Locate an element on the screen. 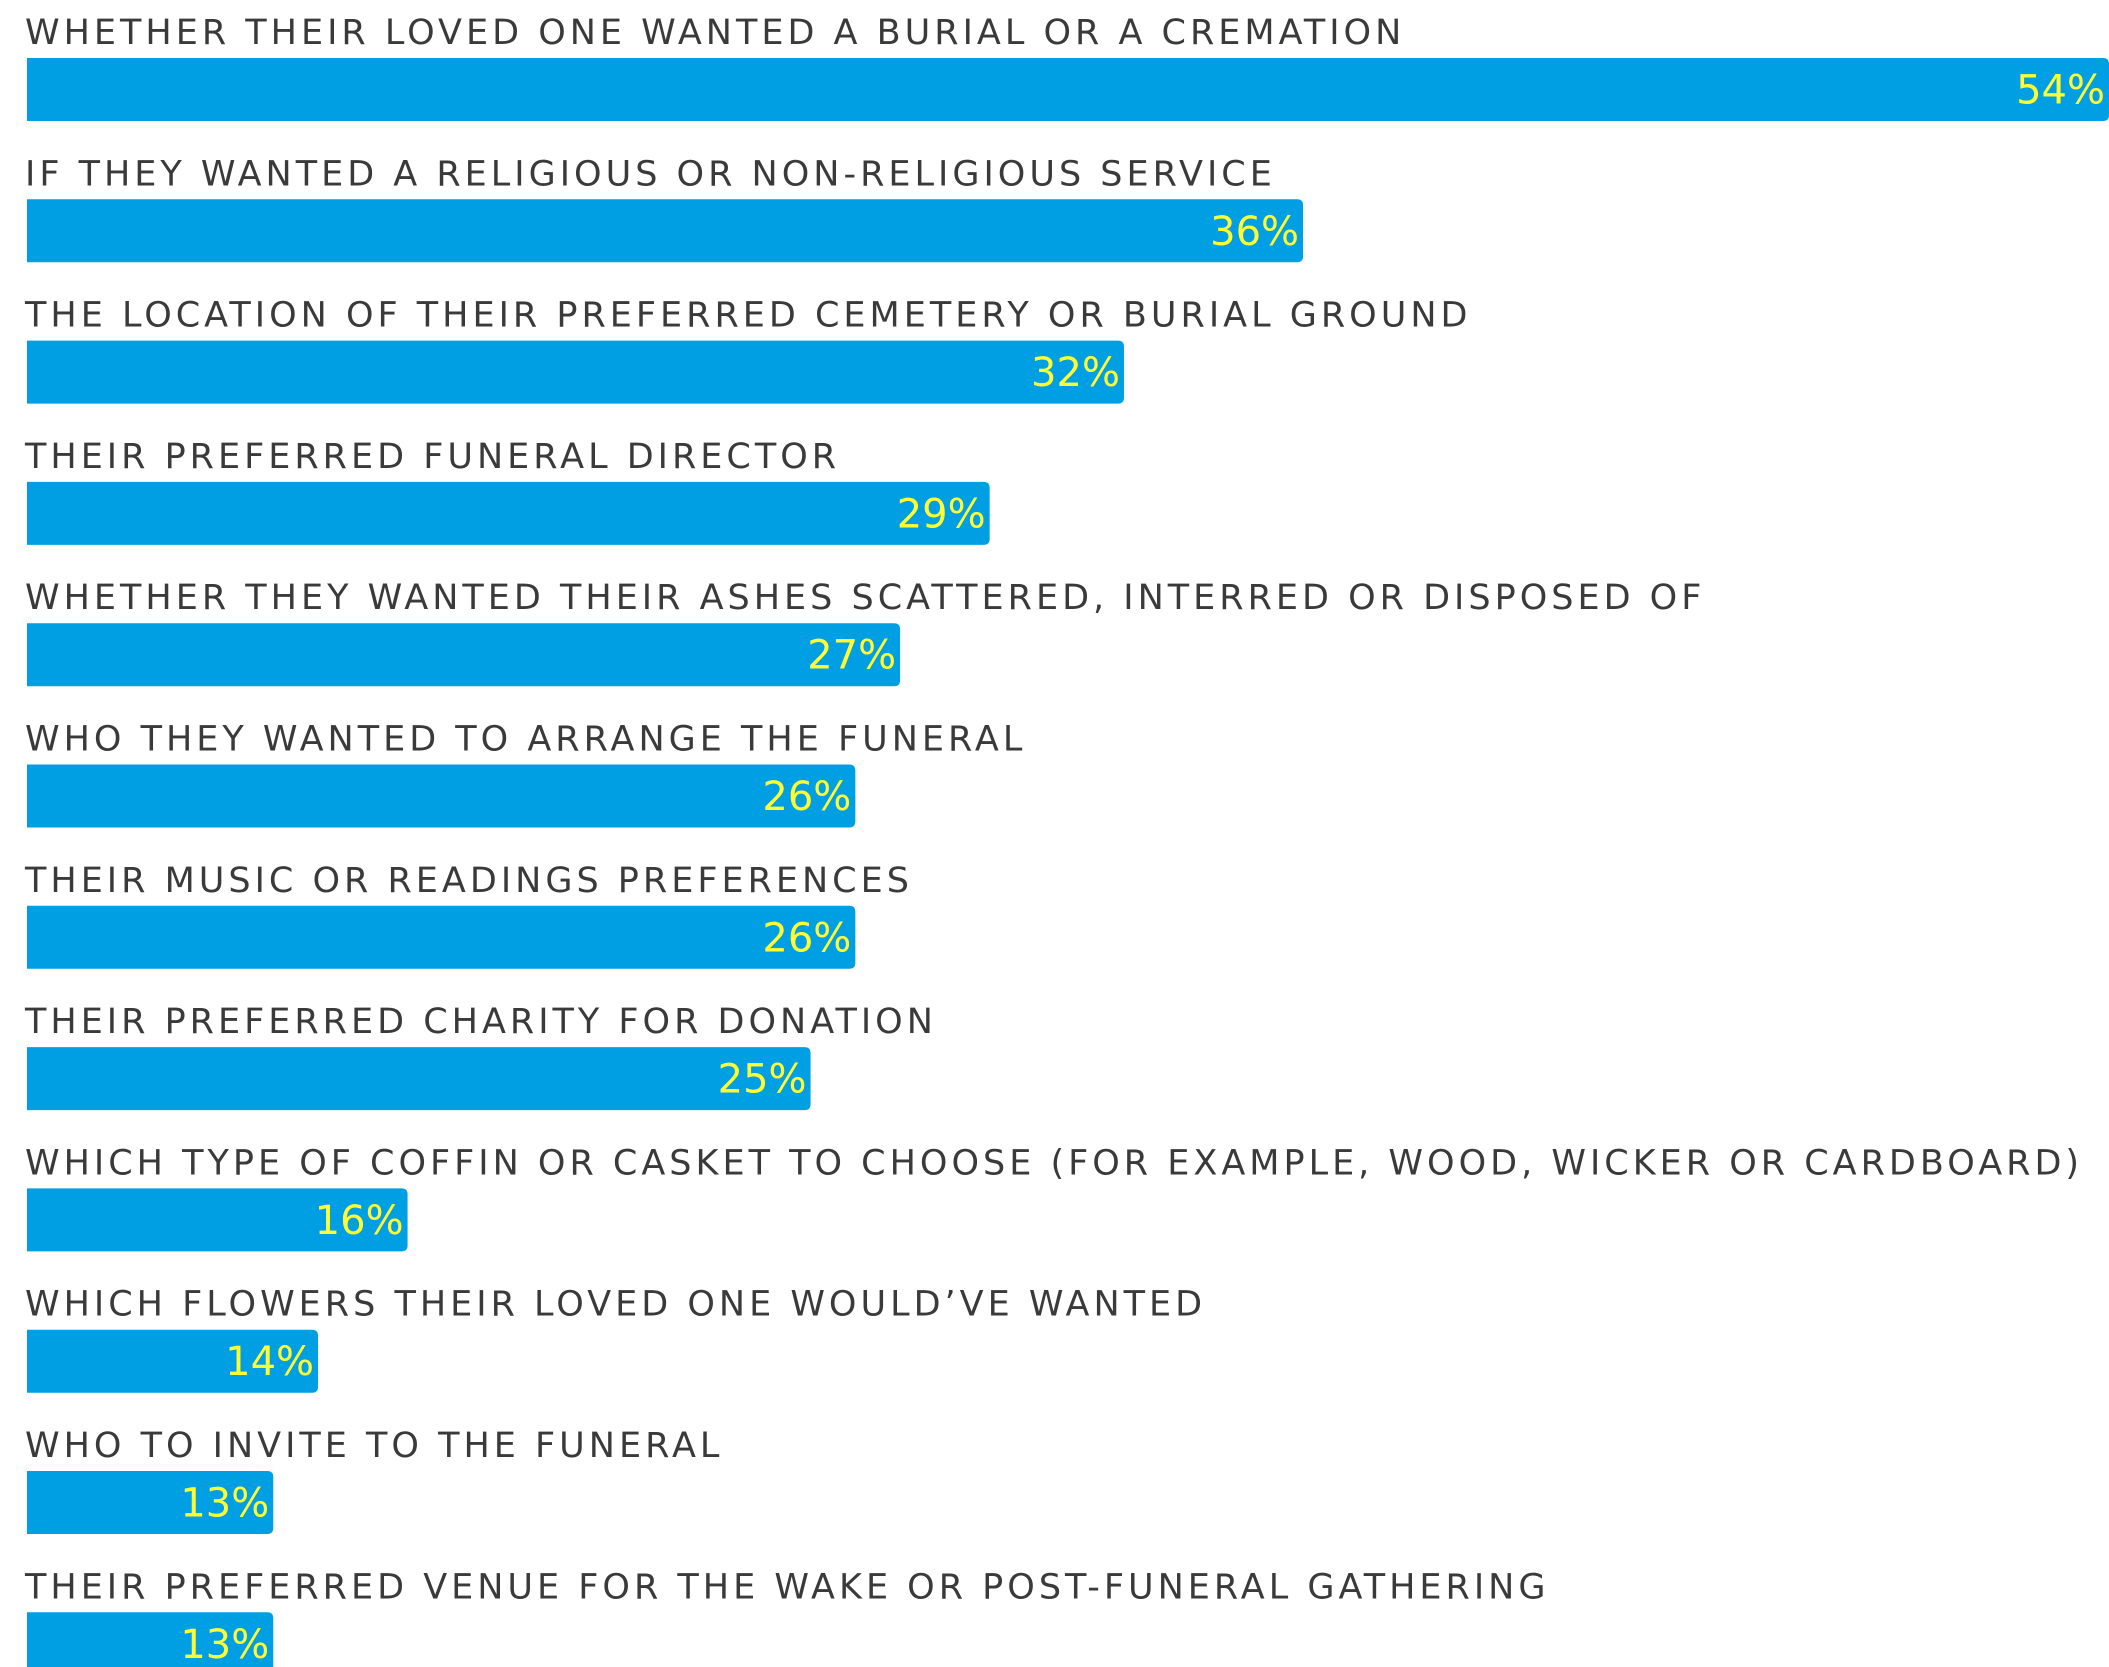 The height and width of the screenshot is (1667, 2109). value-label: 54% is located at coordinates (2060, 91).